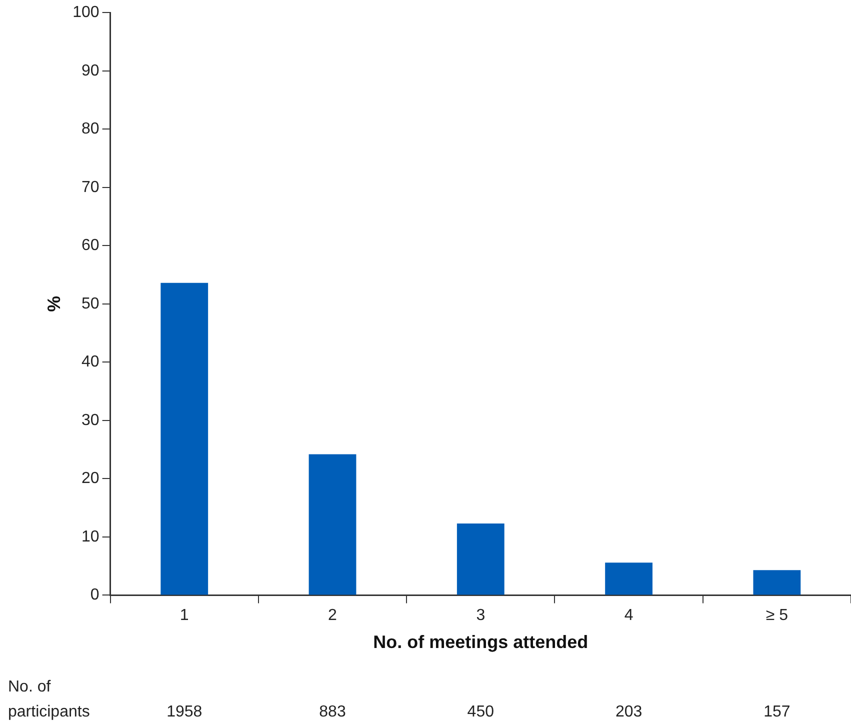 This screenshot has width=851, height=728. What do you see at coordinates (333, 615) in the screenshot?
I see `x-tick-label: 2` at bounding box center [333, 615].